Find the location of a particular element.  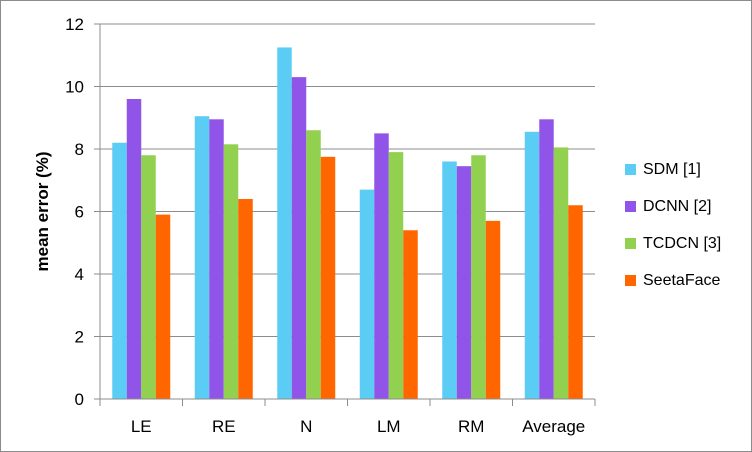

bar-tcdcn-3-lm is located at coordinates (396, 275).